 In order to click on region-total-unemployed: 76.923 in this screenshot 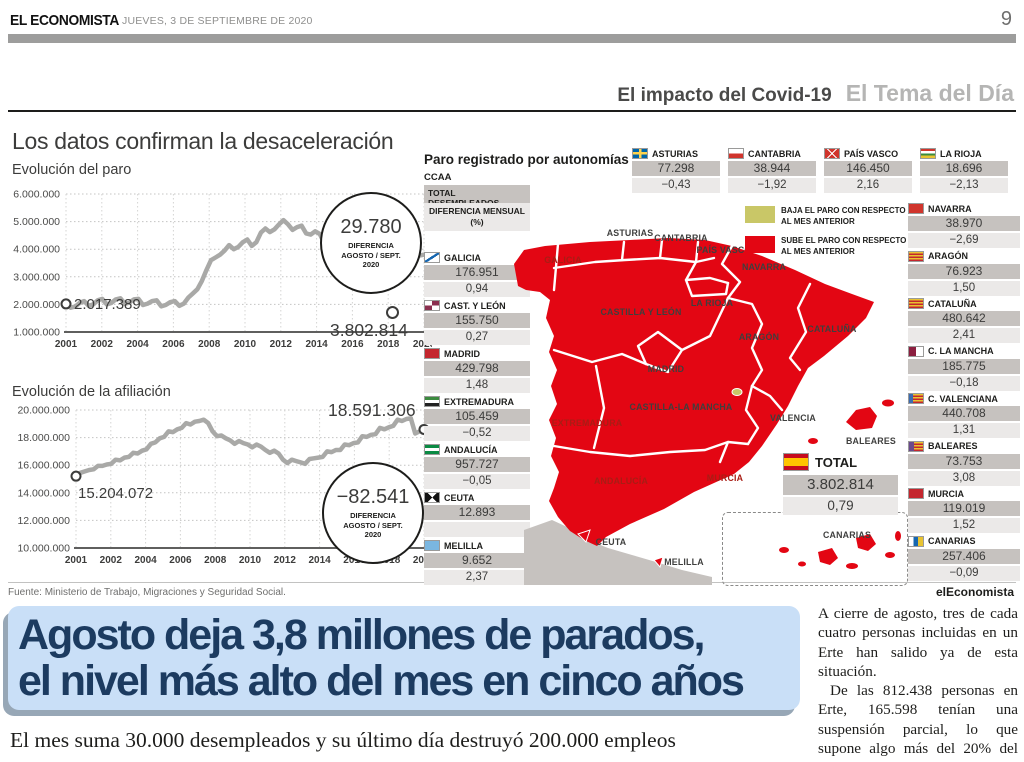, I will do `click(964, 271)`.